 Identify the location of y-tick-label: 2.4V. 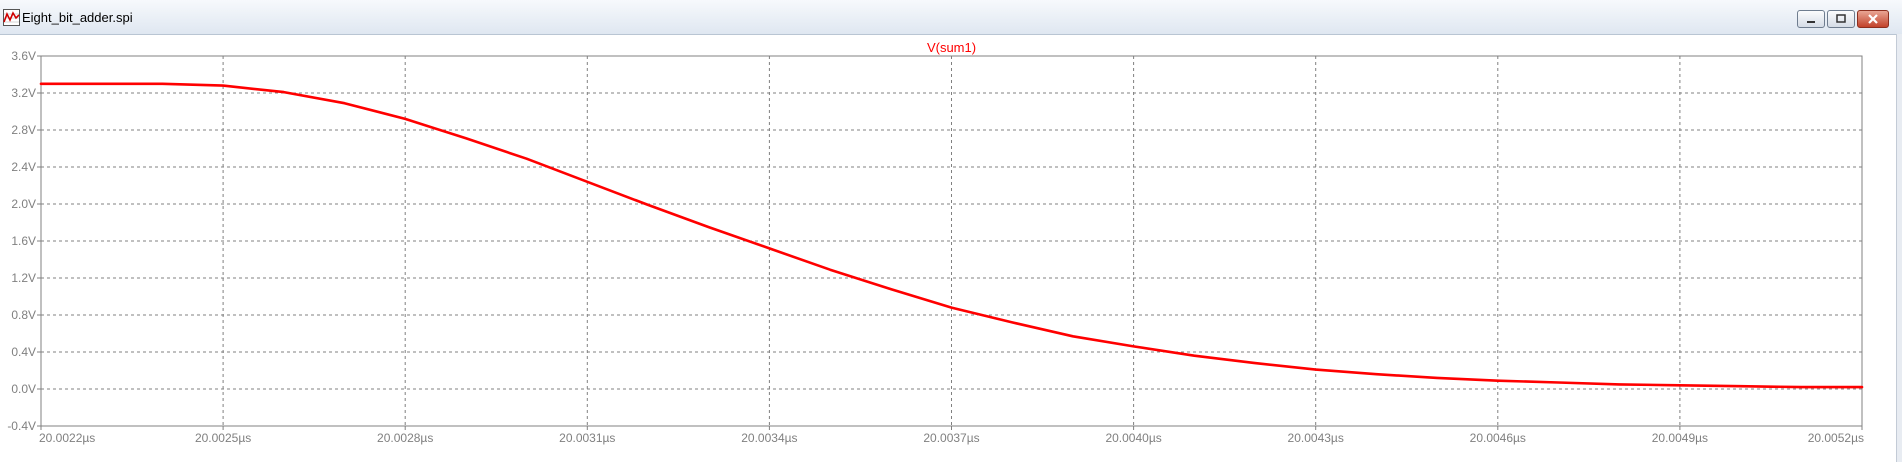
(23, 167).